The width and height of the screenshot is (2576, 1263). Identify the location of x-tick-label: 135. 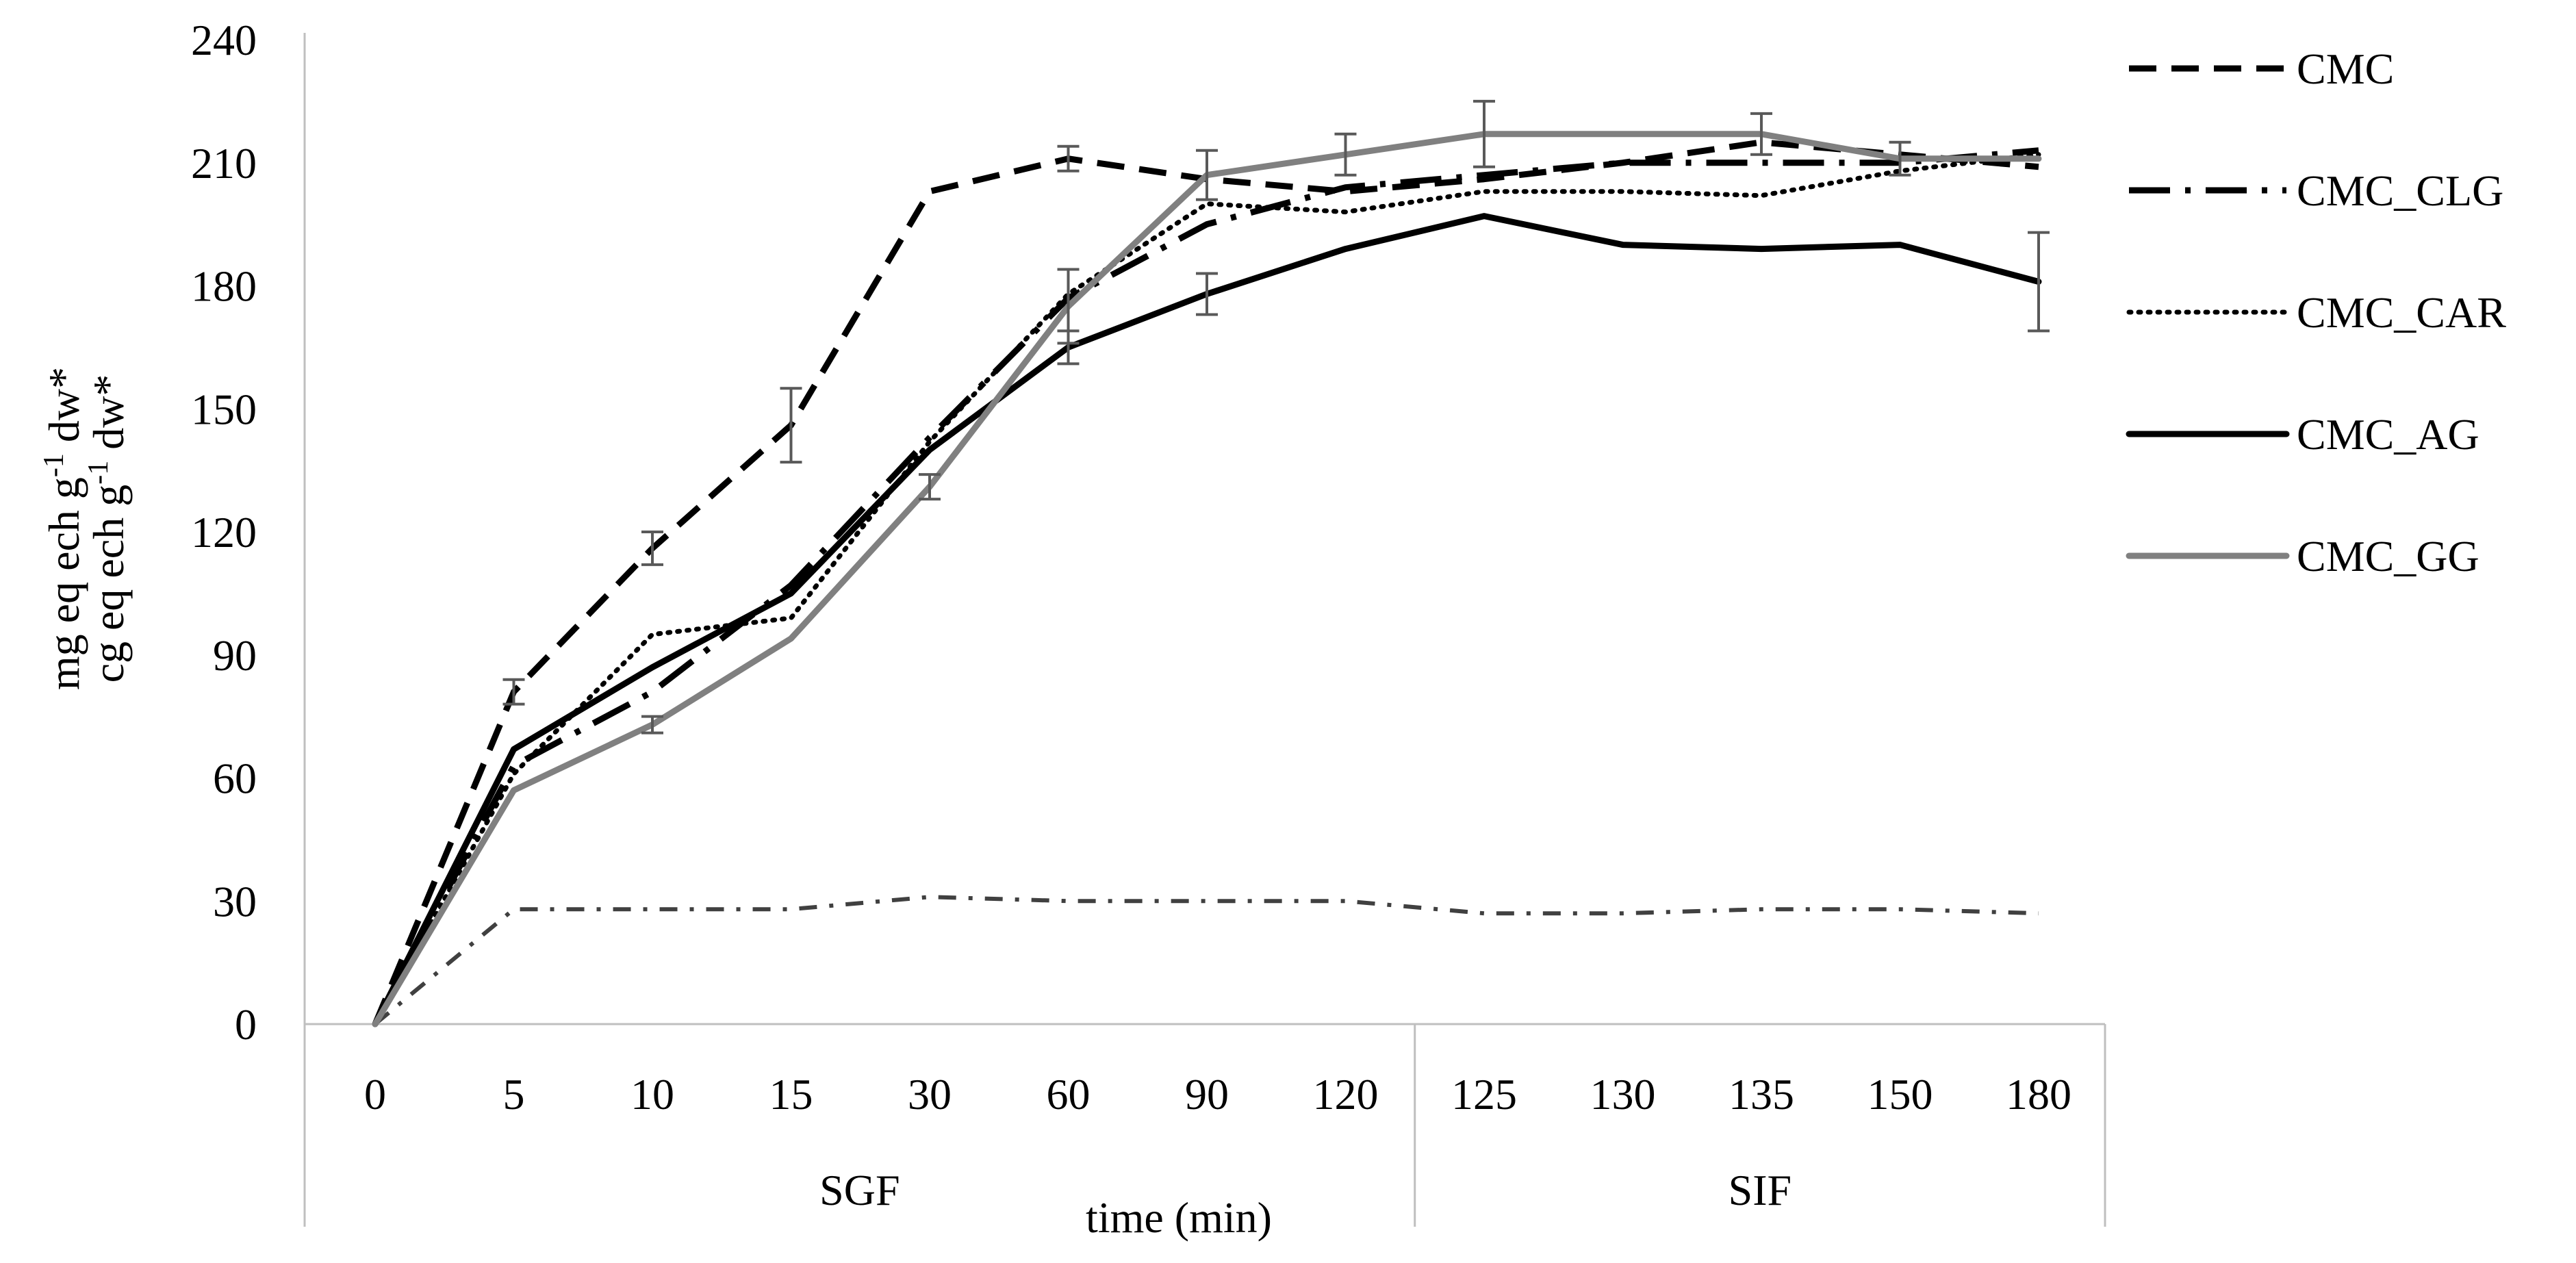
(1762, 1094).